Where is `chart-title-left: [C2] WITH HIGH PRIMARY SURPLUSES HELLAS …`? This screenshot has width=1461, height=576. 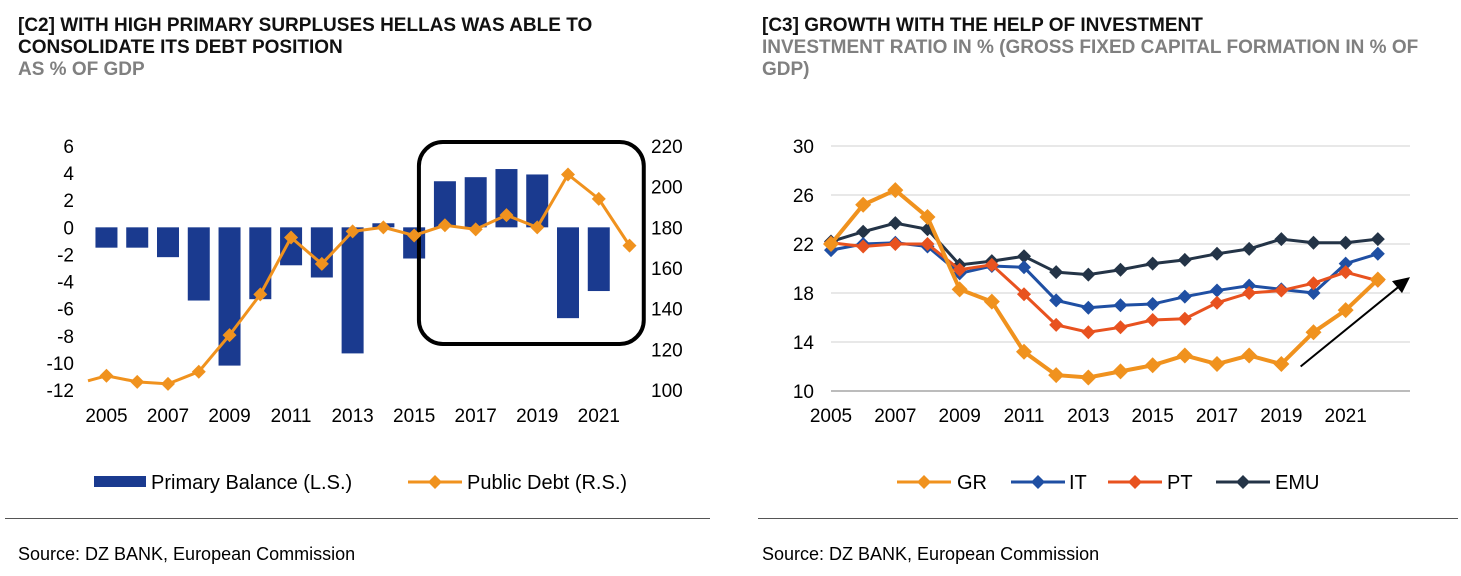
chart-title-left: [C2] WITH HIGH PRIMARY SURPLUSES HELLAS … is located at coordinates (348, 48).